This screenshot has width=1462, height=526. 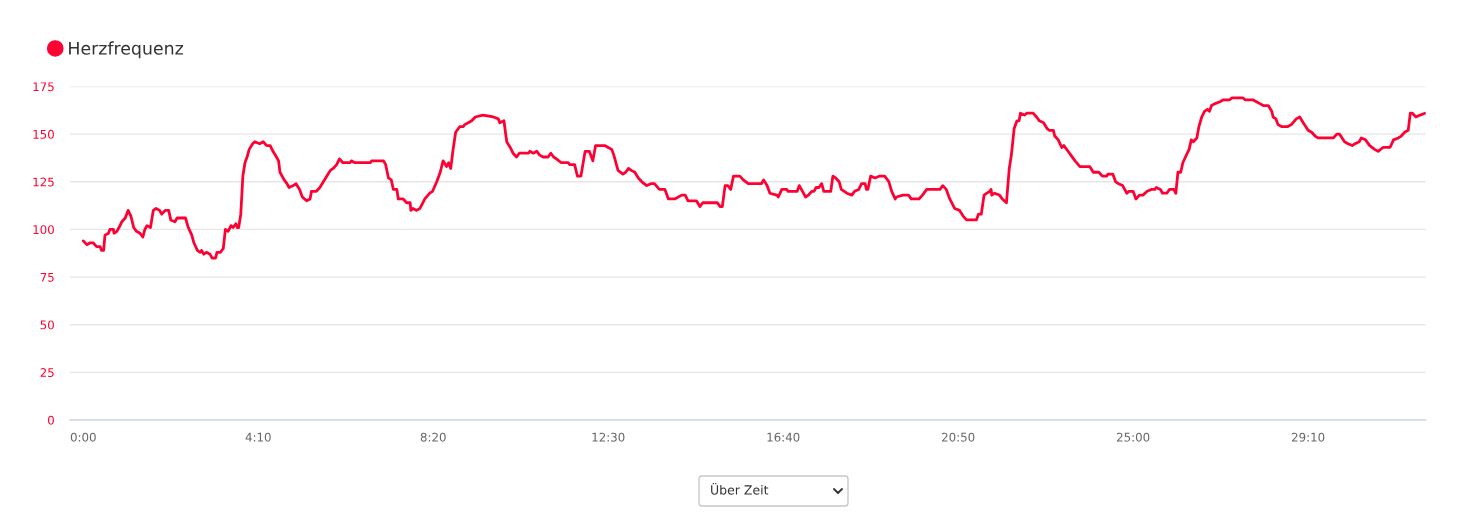 I want to click on x-tick-label: 25:00, so click(x=1133, y=437).